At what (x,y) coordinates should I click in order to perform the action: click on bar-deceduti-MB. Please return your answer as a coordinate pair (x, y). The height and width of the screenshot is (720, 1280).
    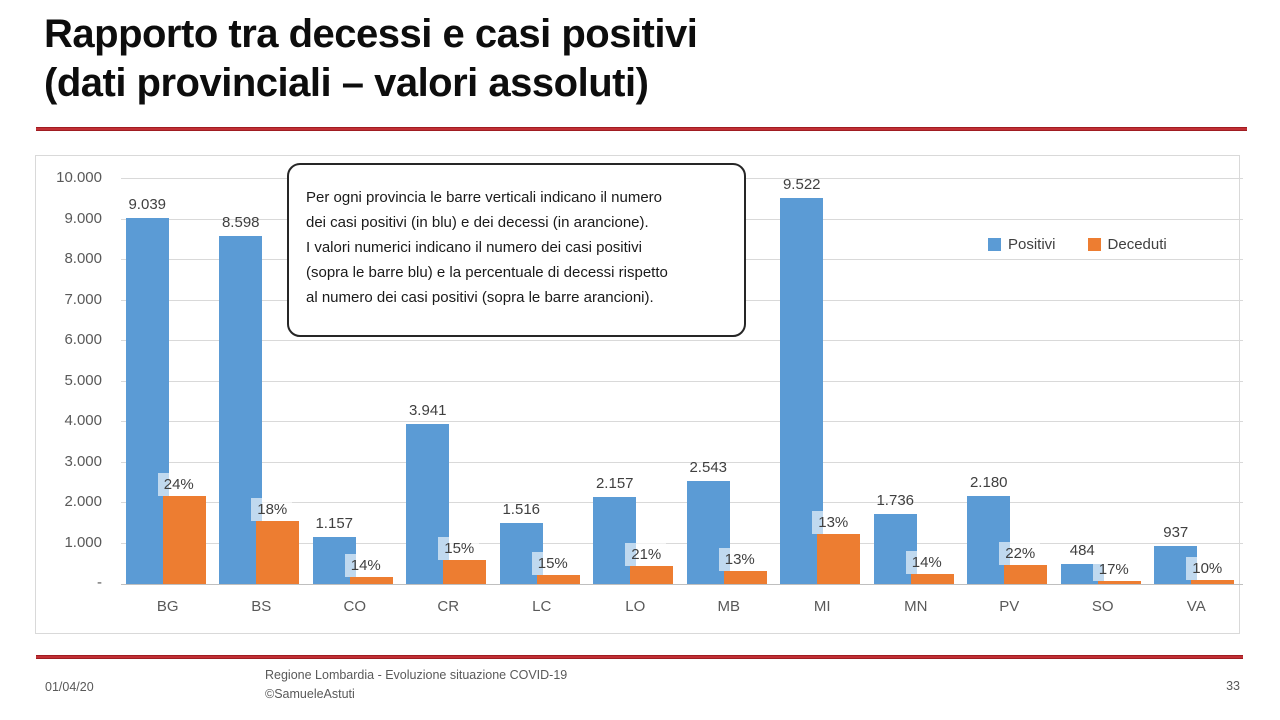
    Looking at the image, I should click on (745, 577).